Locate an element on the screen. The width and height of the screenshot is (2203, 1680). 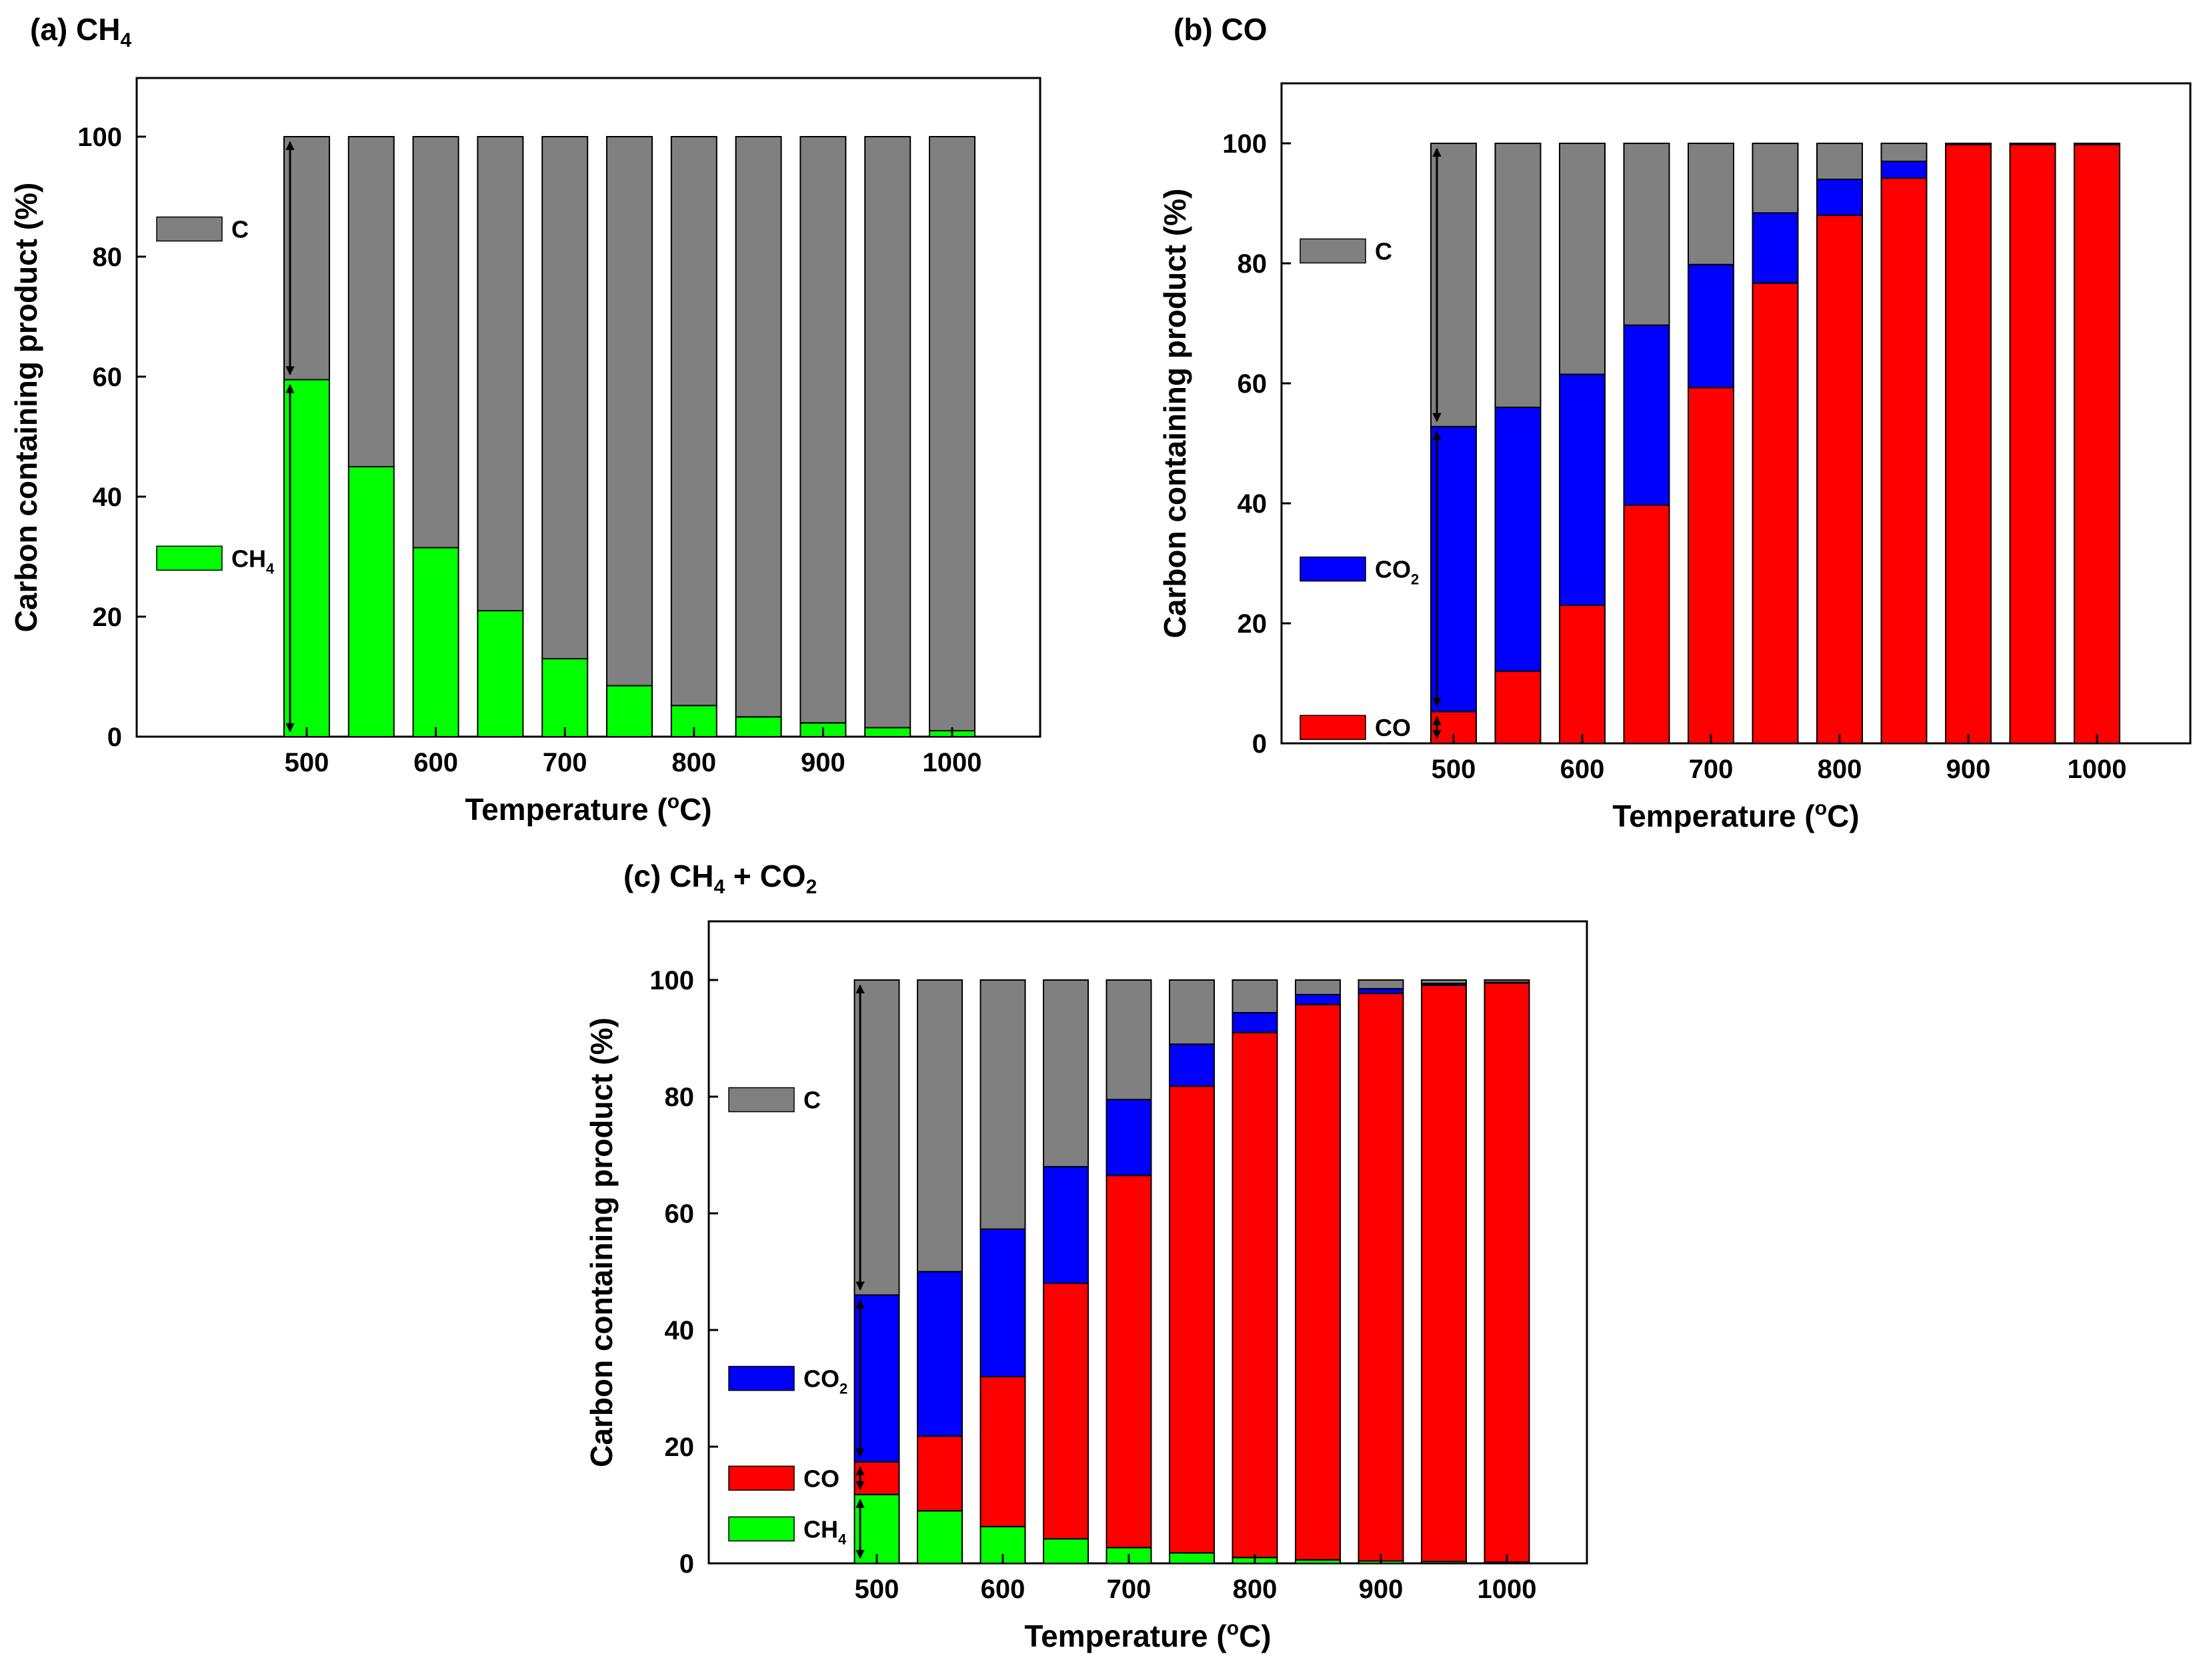
x-tick-label: 600 is located at coordinates (1582, 769).